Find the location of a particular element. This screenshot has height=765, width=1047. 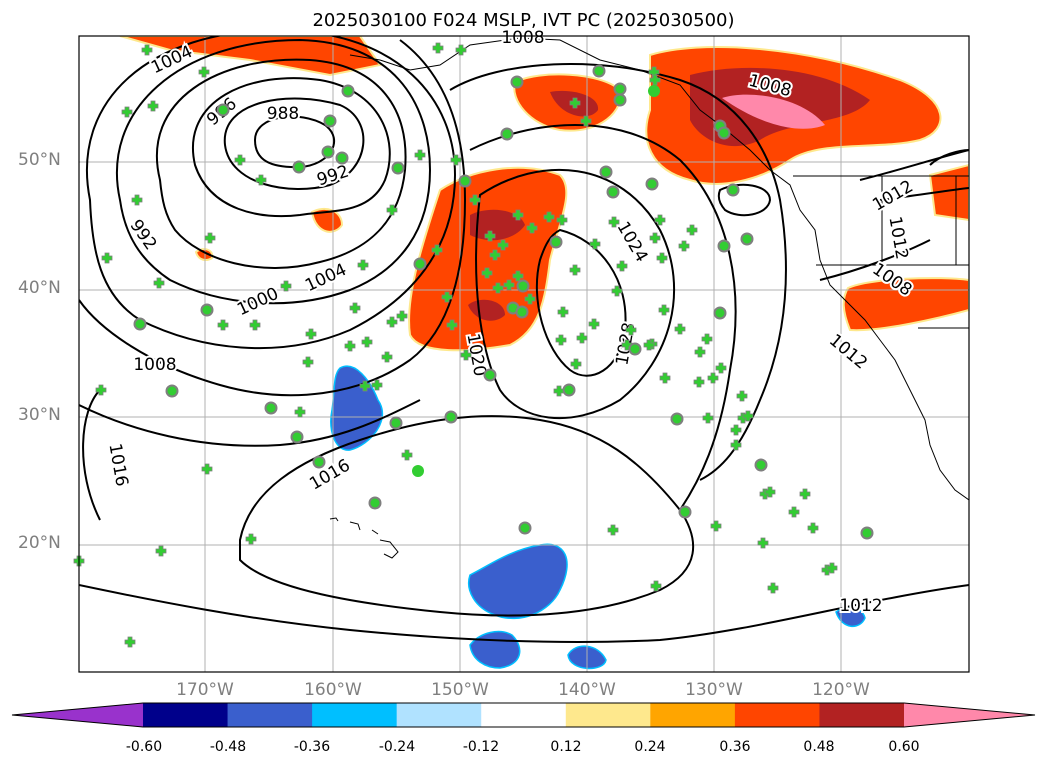

lat-label-40n: 40°N is located at coordinates (39, 288).